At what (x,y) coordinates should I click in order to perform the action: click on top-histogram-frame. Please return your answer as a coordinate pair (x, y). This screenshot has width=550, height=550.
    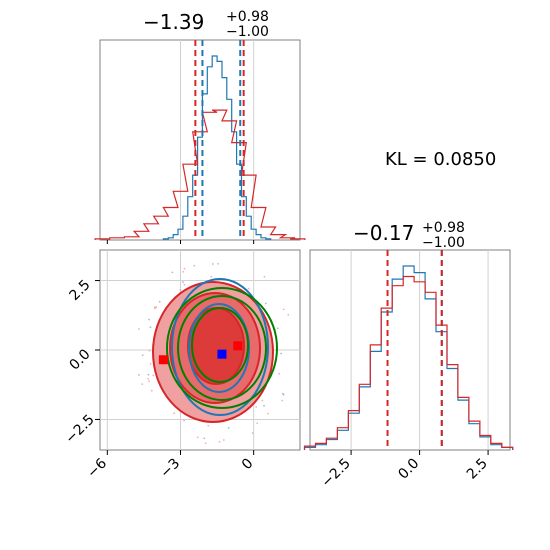
    Looking at the image, I should click on (200, 140).